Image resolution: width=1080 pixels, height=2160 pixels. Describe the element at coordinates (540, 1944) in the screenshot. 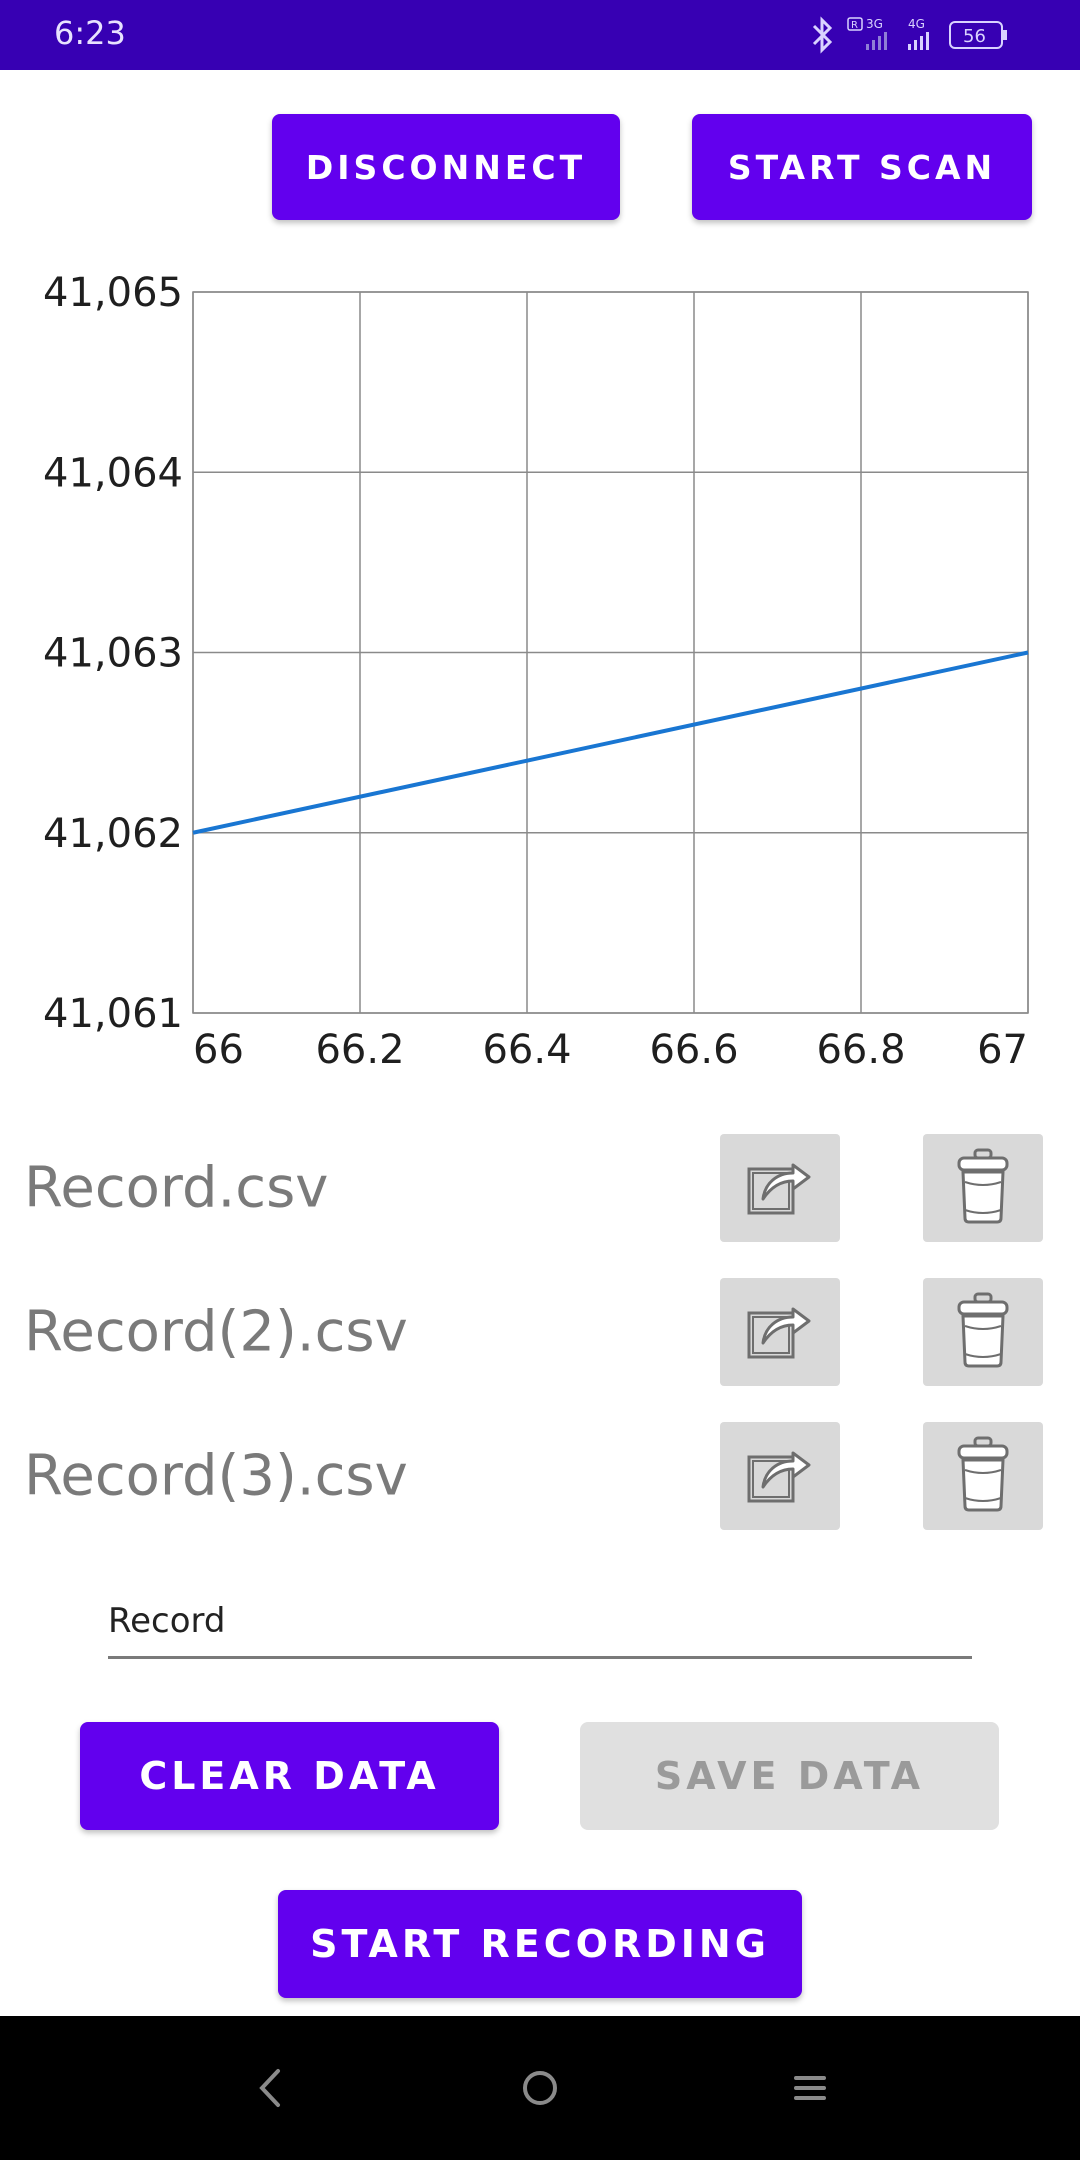

I see `start-recording-button: START RECORDING` at that location.